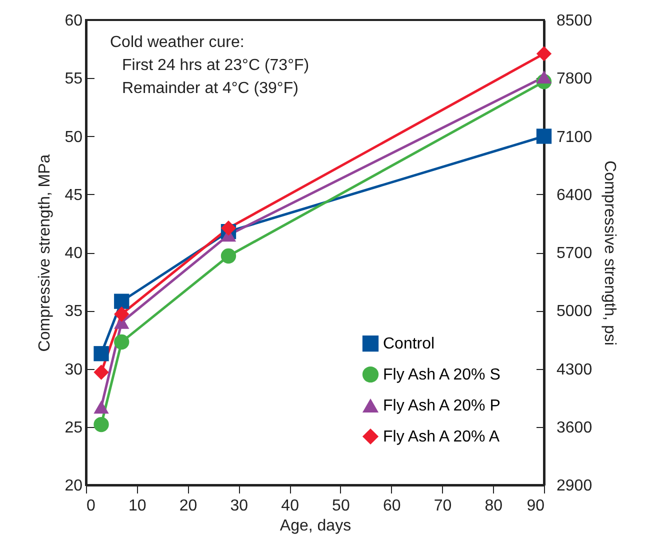 This screenshot has width=658, height=559. I want to click on x-tick-label: 10, so click(137, 506).